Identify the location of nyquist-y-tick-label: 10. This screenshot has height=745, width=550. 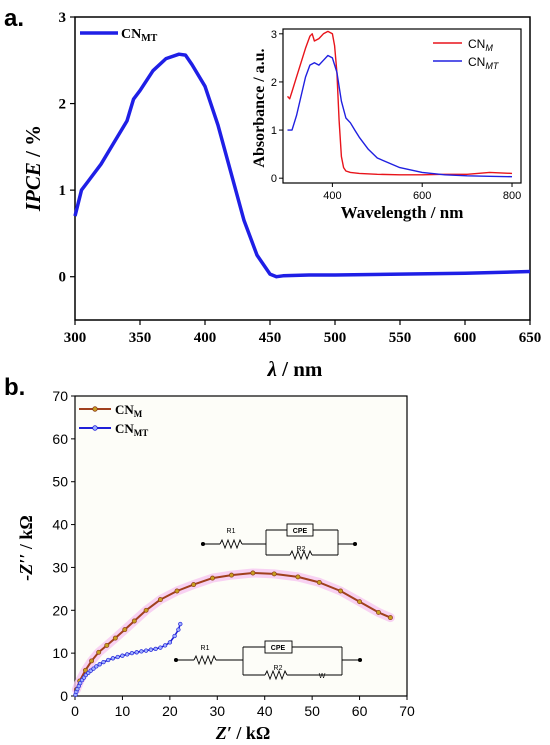
(60, 653).